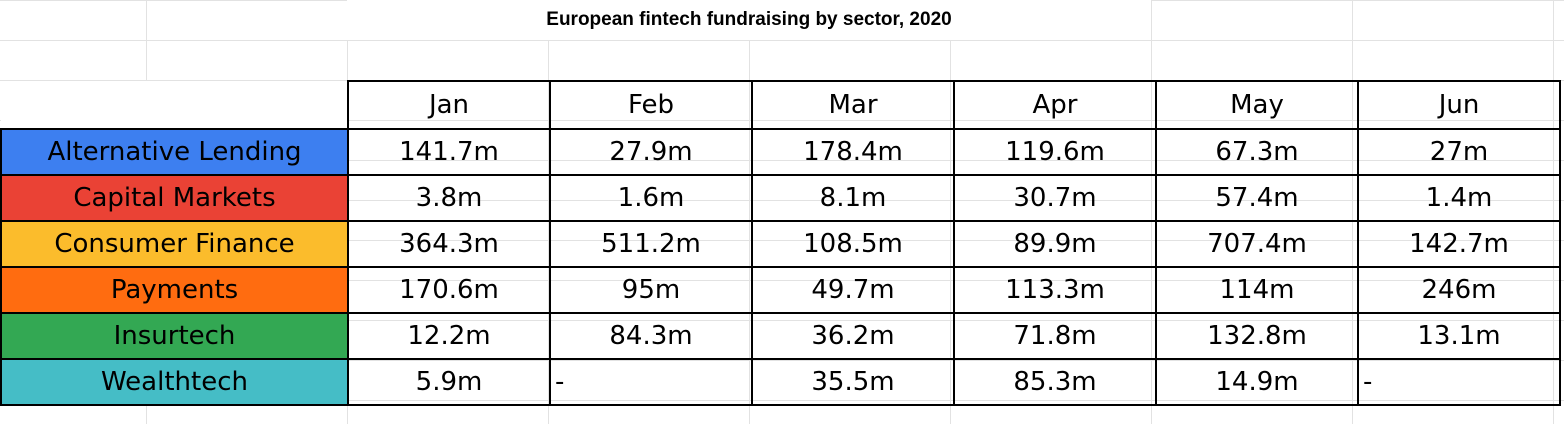 The width and height of the screenshot is (1564, 424). Describe the element at coordinates (174, 244) in the screenshot. I see `sector-label-cell: Consumer Finance` at that location.